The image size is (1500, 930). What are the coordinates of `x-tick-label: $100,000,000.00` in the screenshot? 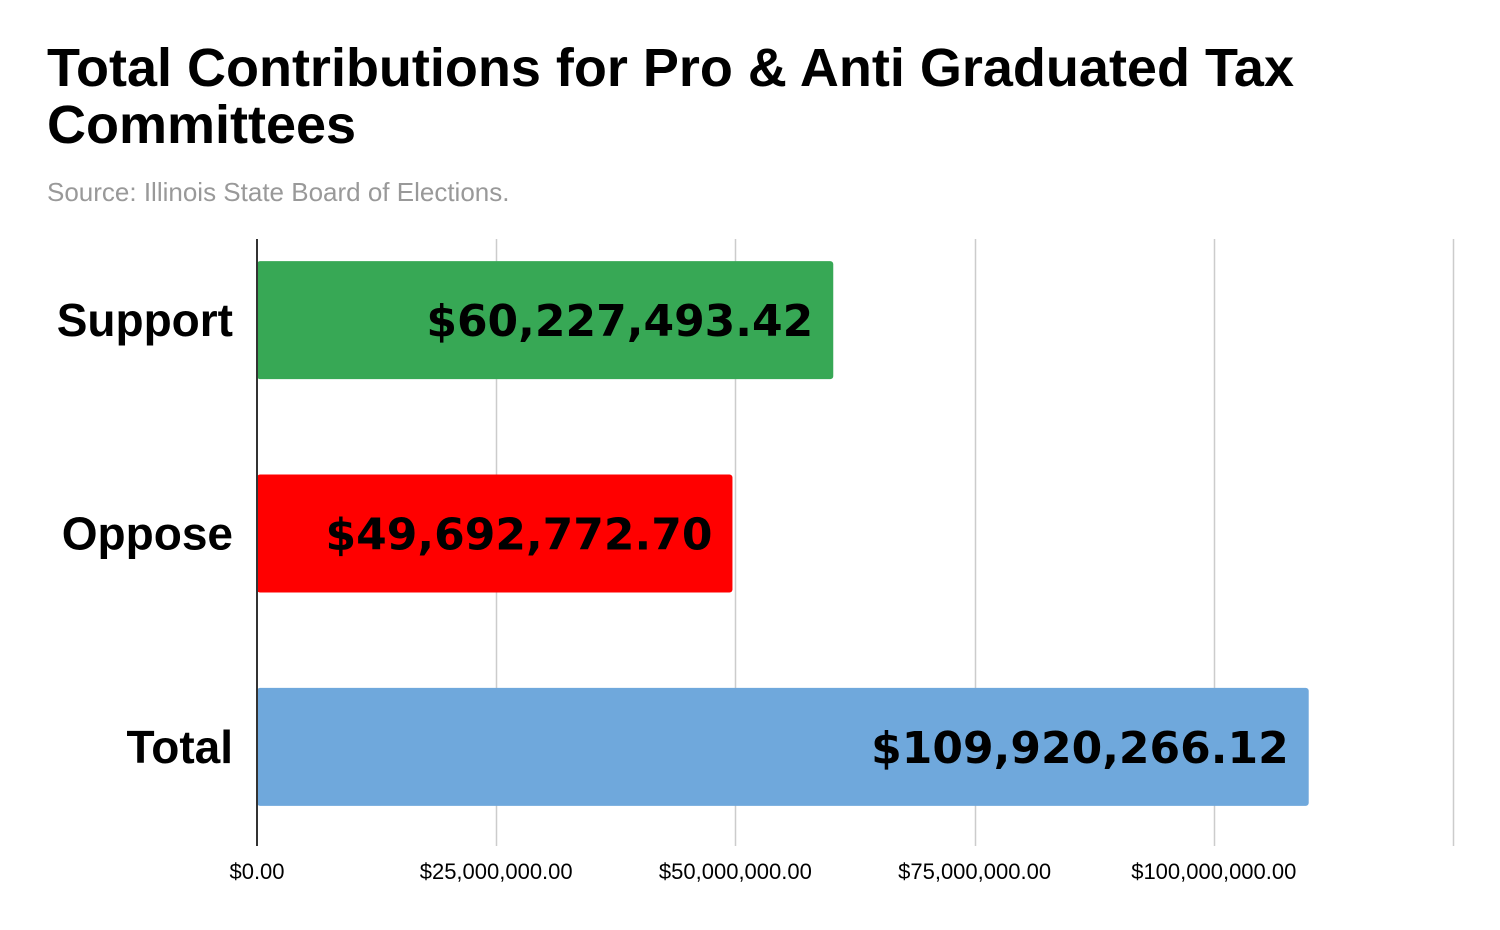 It's located at (1213, 871).